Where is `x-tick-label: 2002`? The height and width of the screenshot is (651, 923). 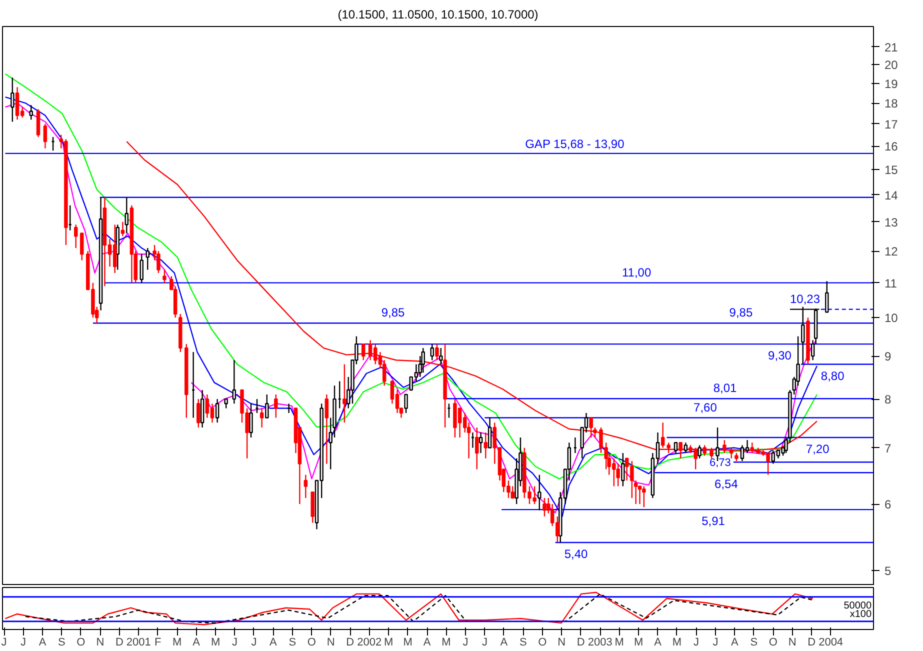 x-tick-label: 2002 is located at coordinates (369, 642).